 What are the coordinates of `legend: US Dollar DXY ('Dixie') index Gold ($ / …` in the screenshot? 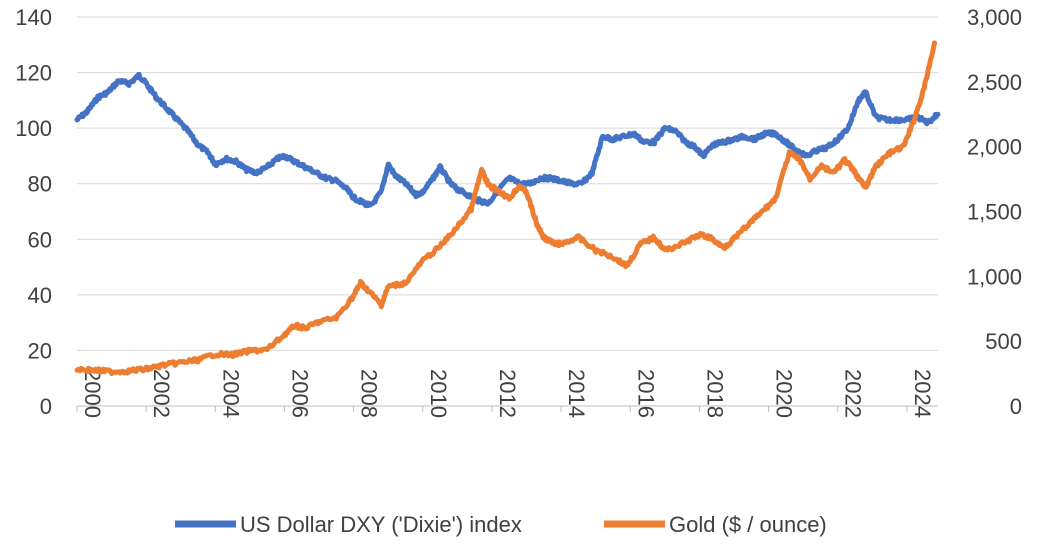 It's located at (501, 524).